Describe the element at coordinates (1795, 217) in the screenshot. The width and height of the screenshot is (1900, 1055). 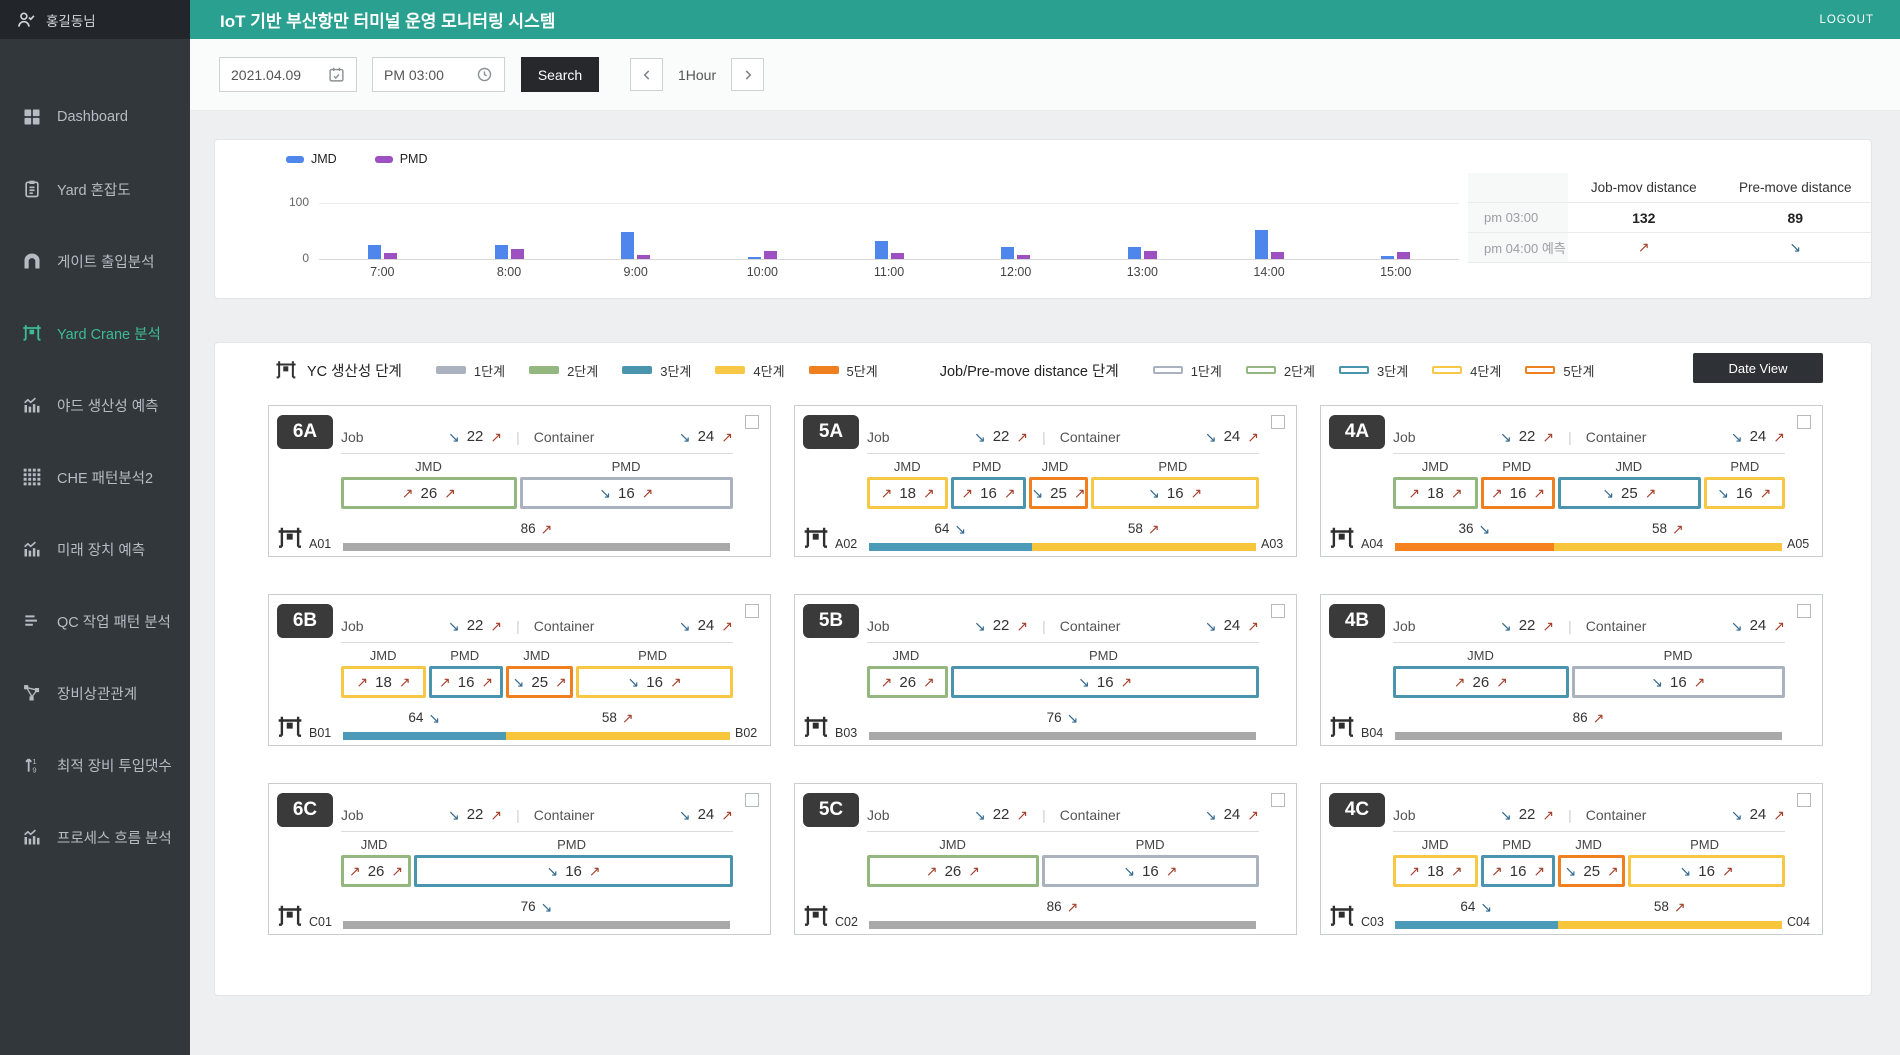
I see `summary-value: 89` at that location.